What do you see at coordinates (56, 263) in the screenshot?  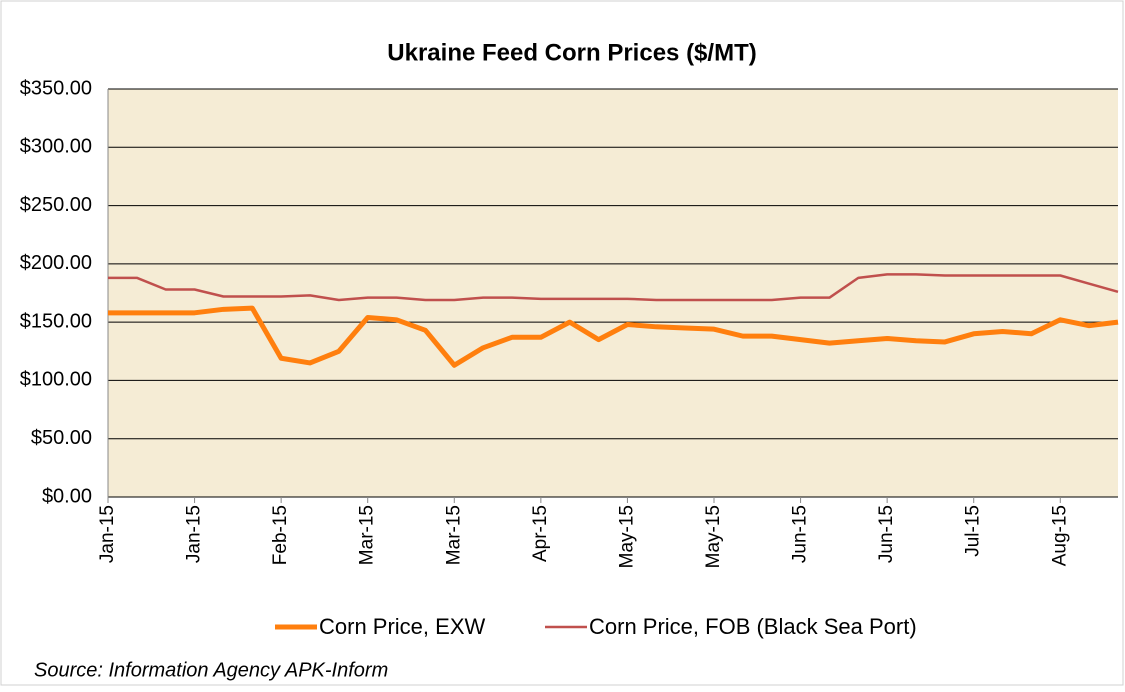 I see `y-tick-label: $200.00` at bounding box center [56, 263].